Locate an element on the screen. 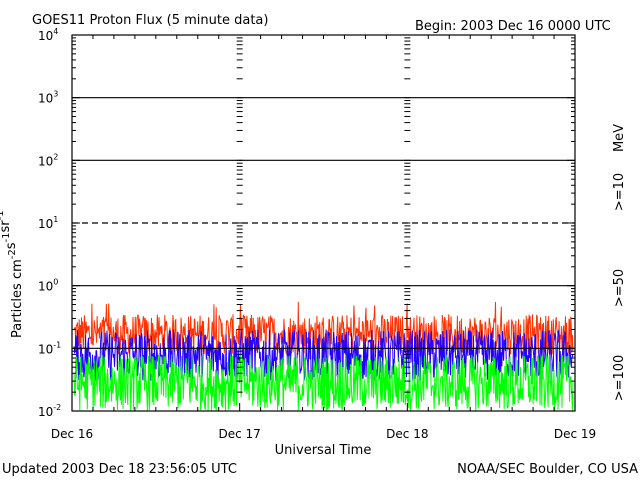  y-tick-exp: 1 is located at coordinates (55, 219).